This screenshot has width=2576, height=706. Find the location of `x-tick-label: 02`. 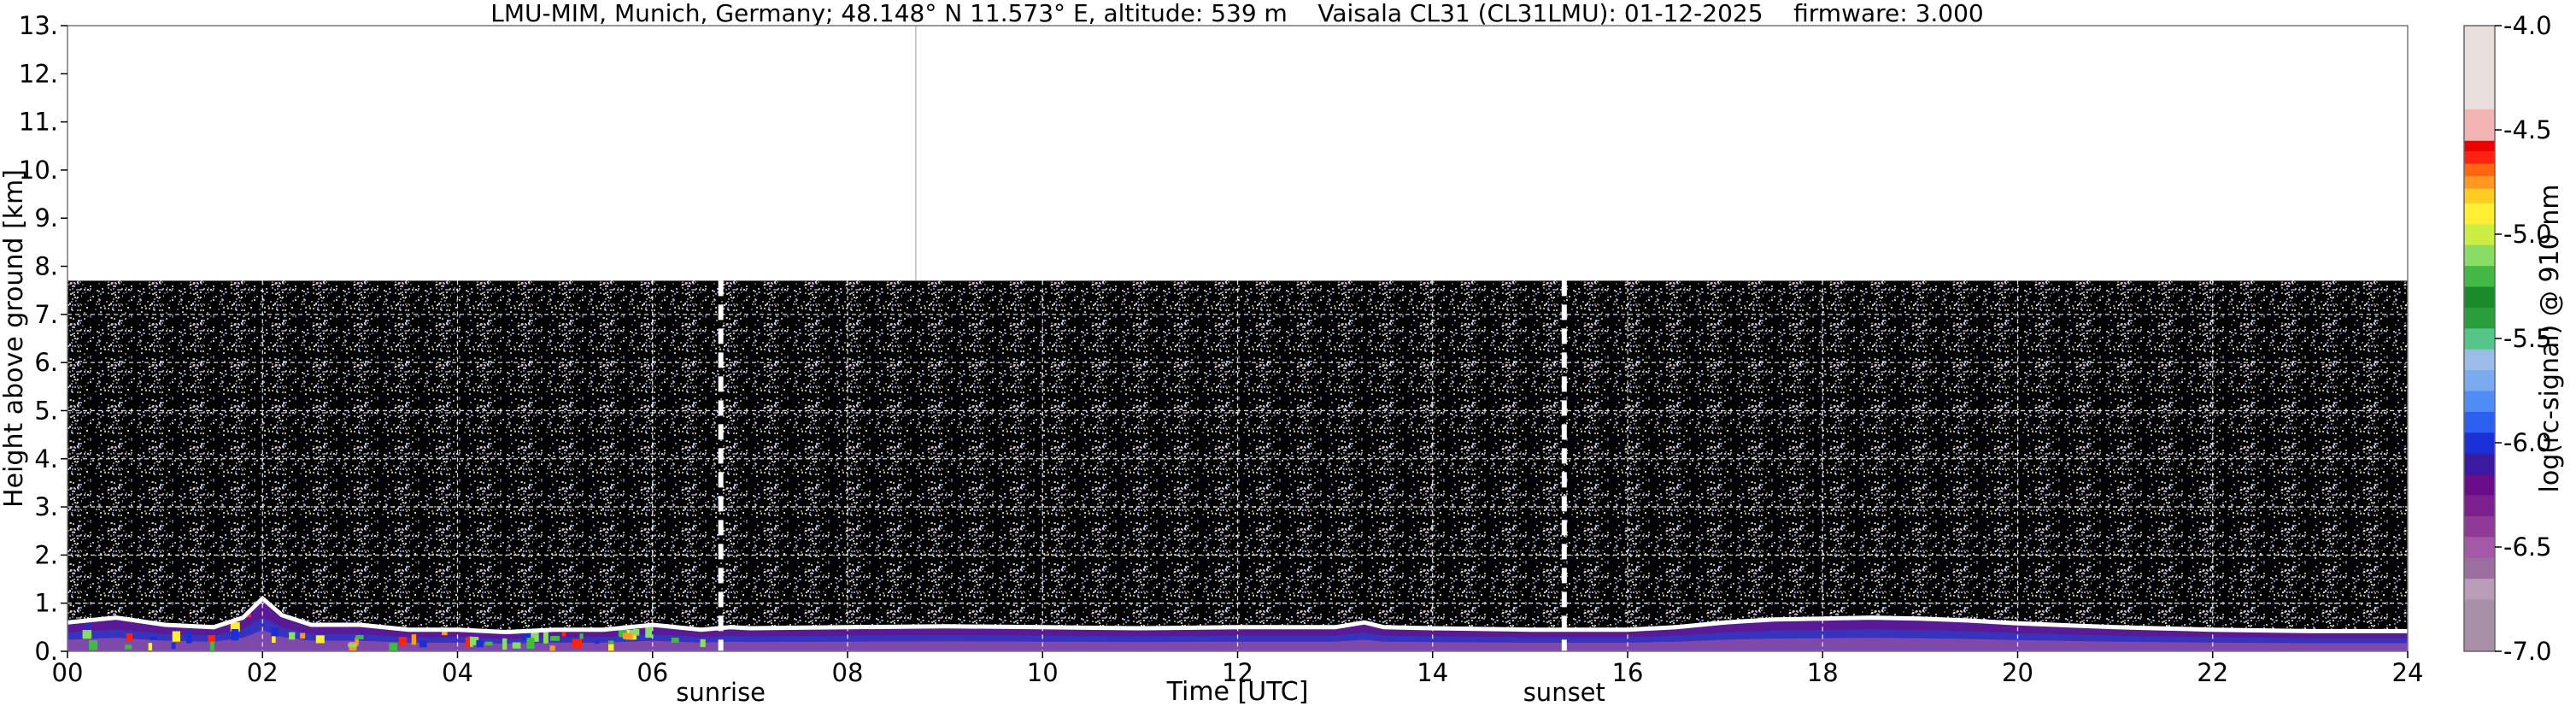

x-tick-label: 02 is located at coordinates (263, 672).